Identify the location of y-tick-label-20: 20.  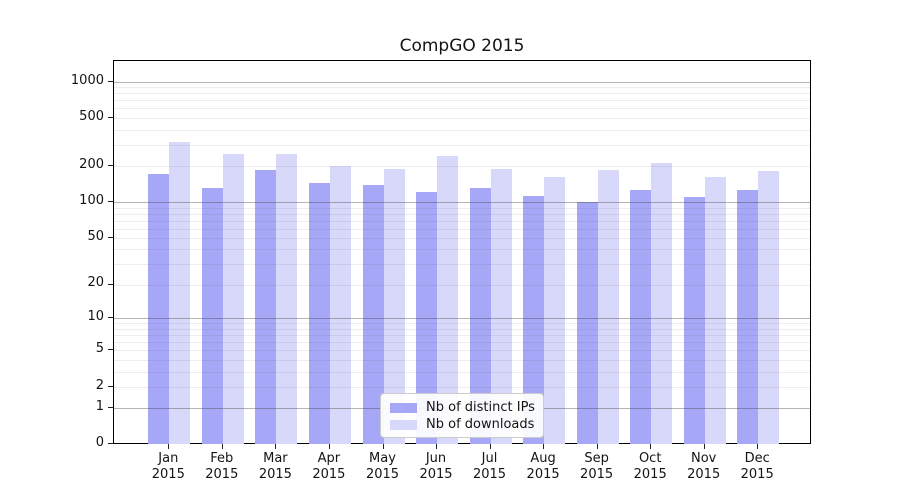
(95, 283).